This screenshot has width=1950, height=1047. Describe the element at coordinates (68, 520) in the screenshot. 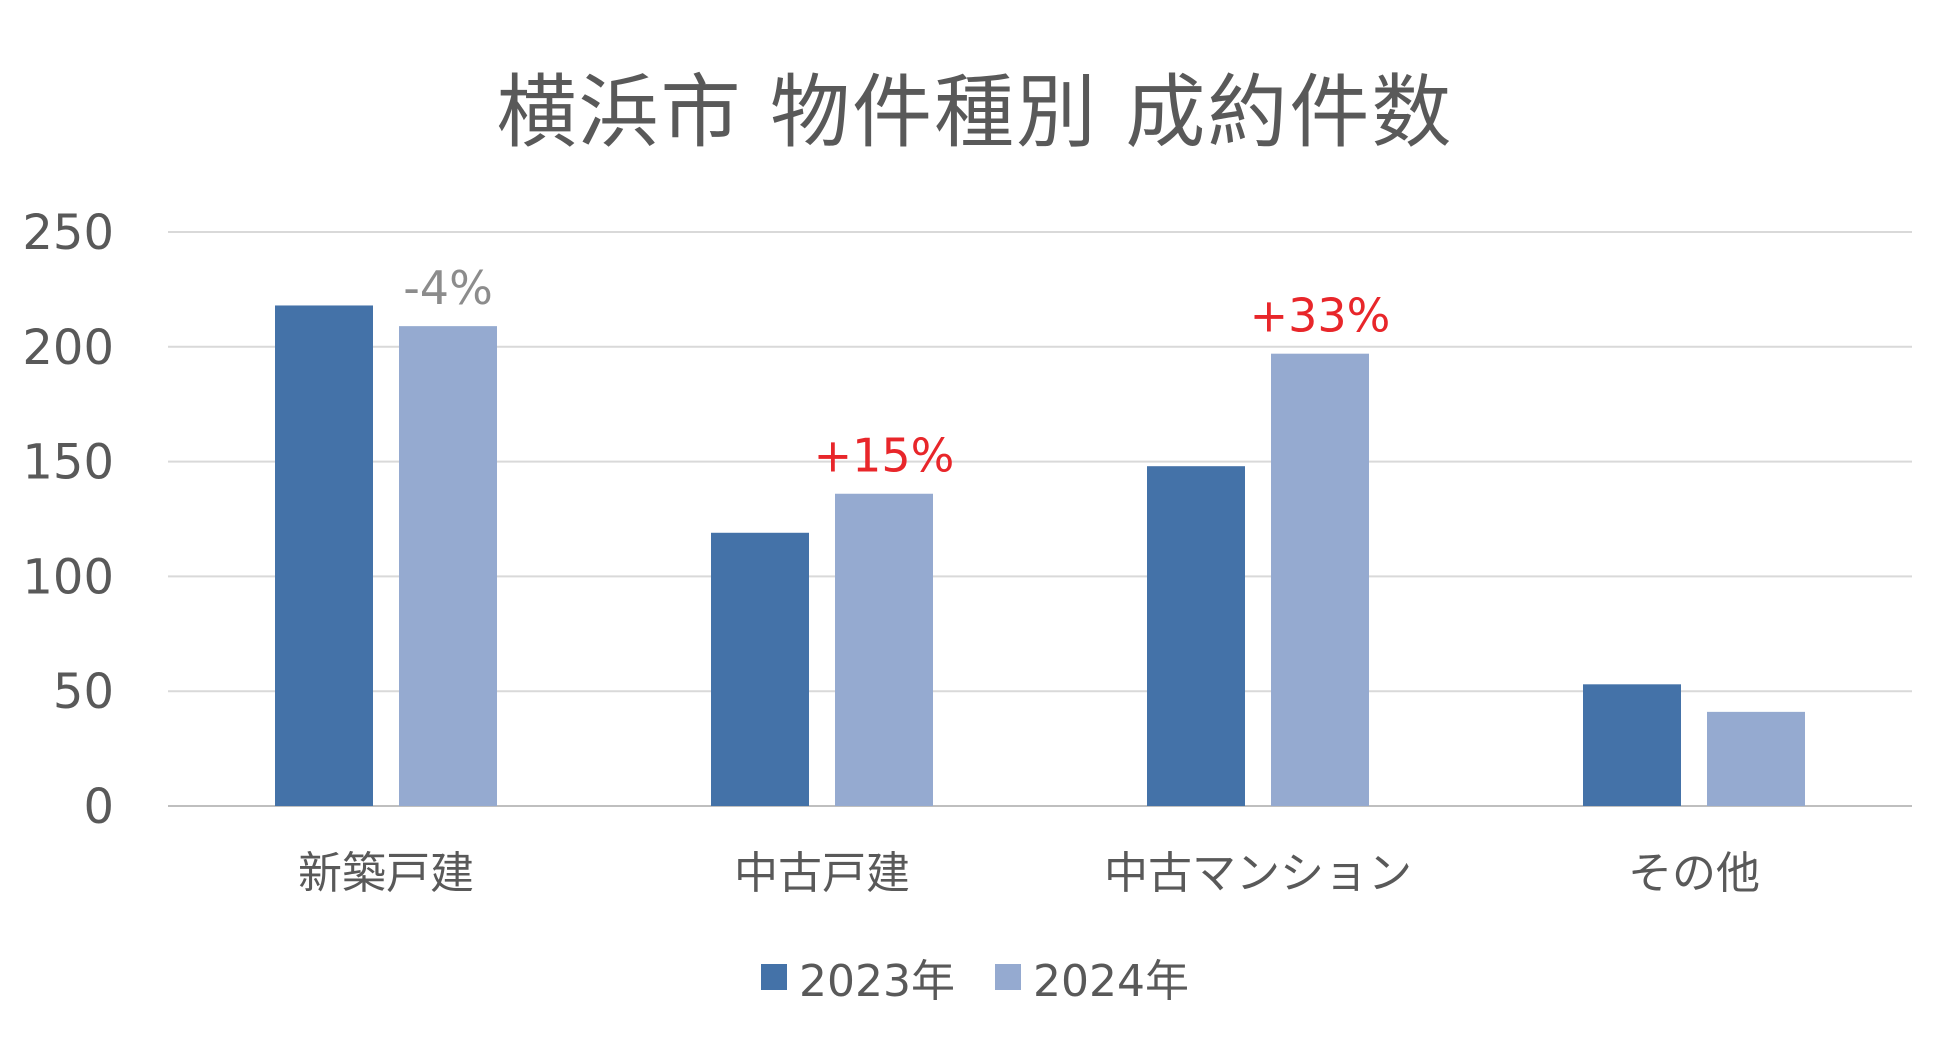

I see `y-axis-ticks: 0 50 100 150 200 250` at that location.